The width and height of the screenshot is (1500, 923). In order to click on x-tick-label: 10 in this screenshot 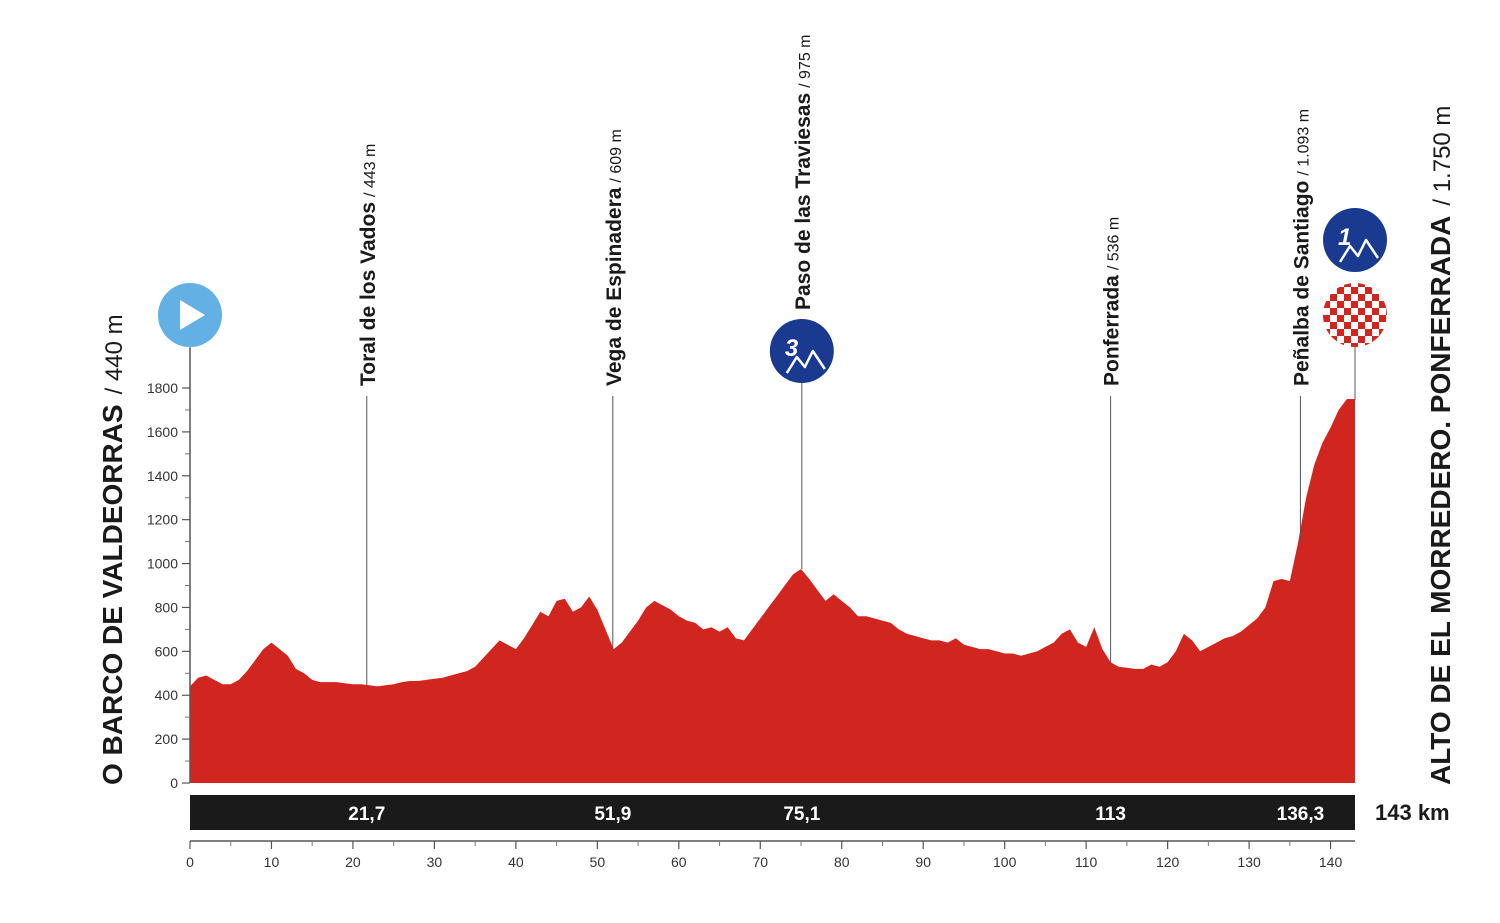, I will do `click(272, 862)`.